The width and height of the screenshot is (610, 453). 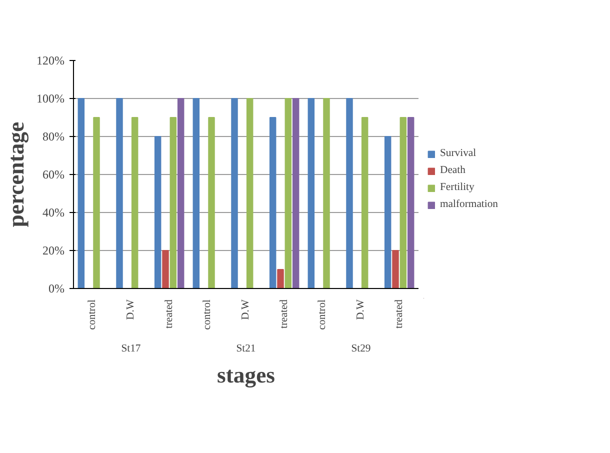 I want to click on text: St29, so click(x=361, y=349).